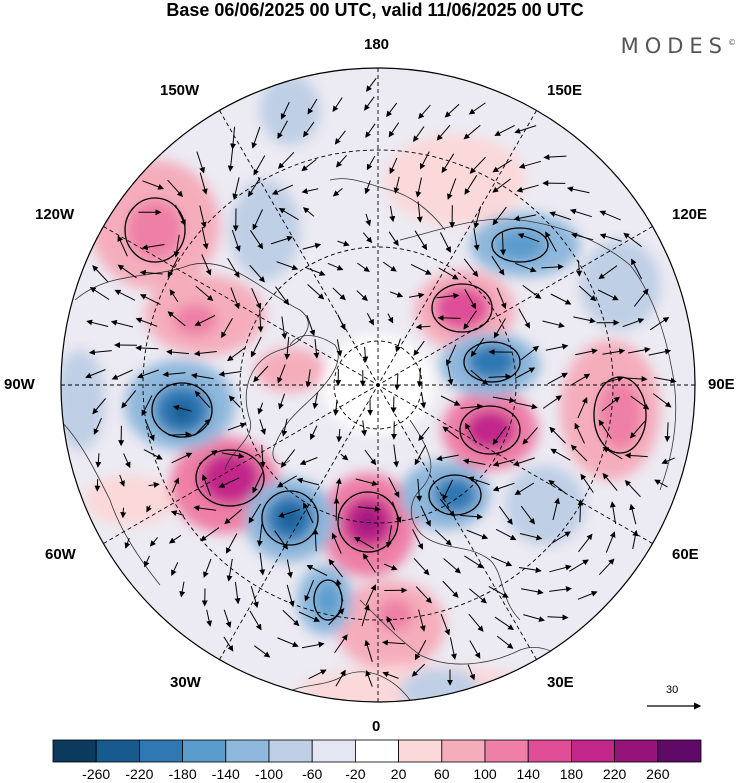 The width and height of the screenshot is (750, 783). I want to click on colorbar-tick-label: -20, so click(355, 774).